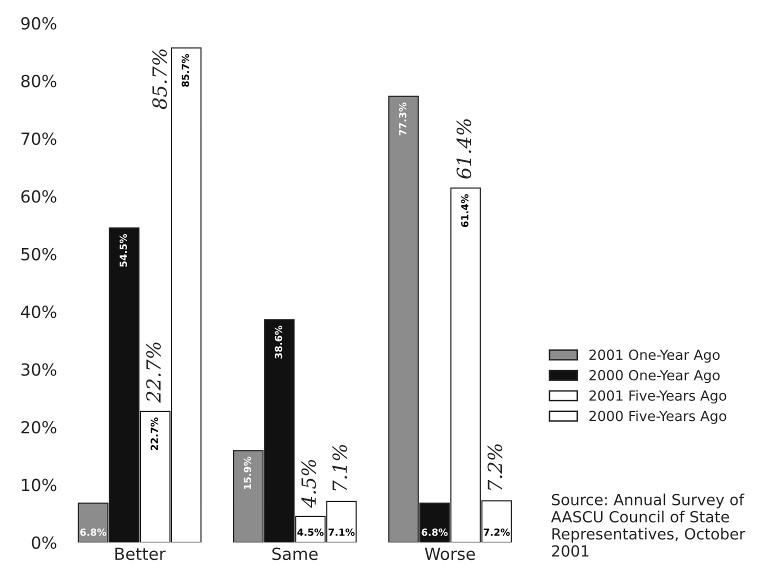 The image size is (776, 577). Describe the element at coordinates (464, 210) in the screenshot. I see `text: 61.4%` at that location.